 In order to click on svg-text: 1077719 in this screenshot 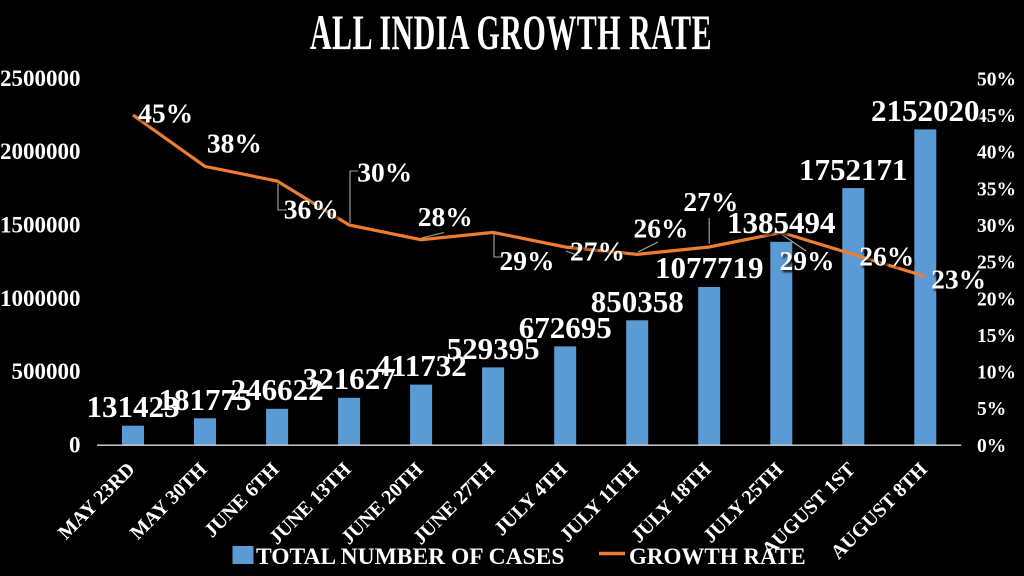, I will do `click(709, 267)`.